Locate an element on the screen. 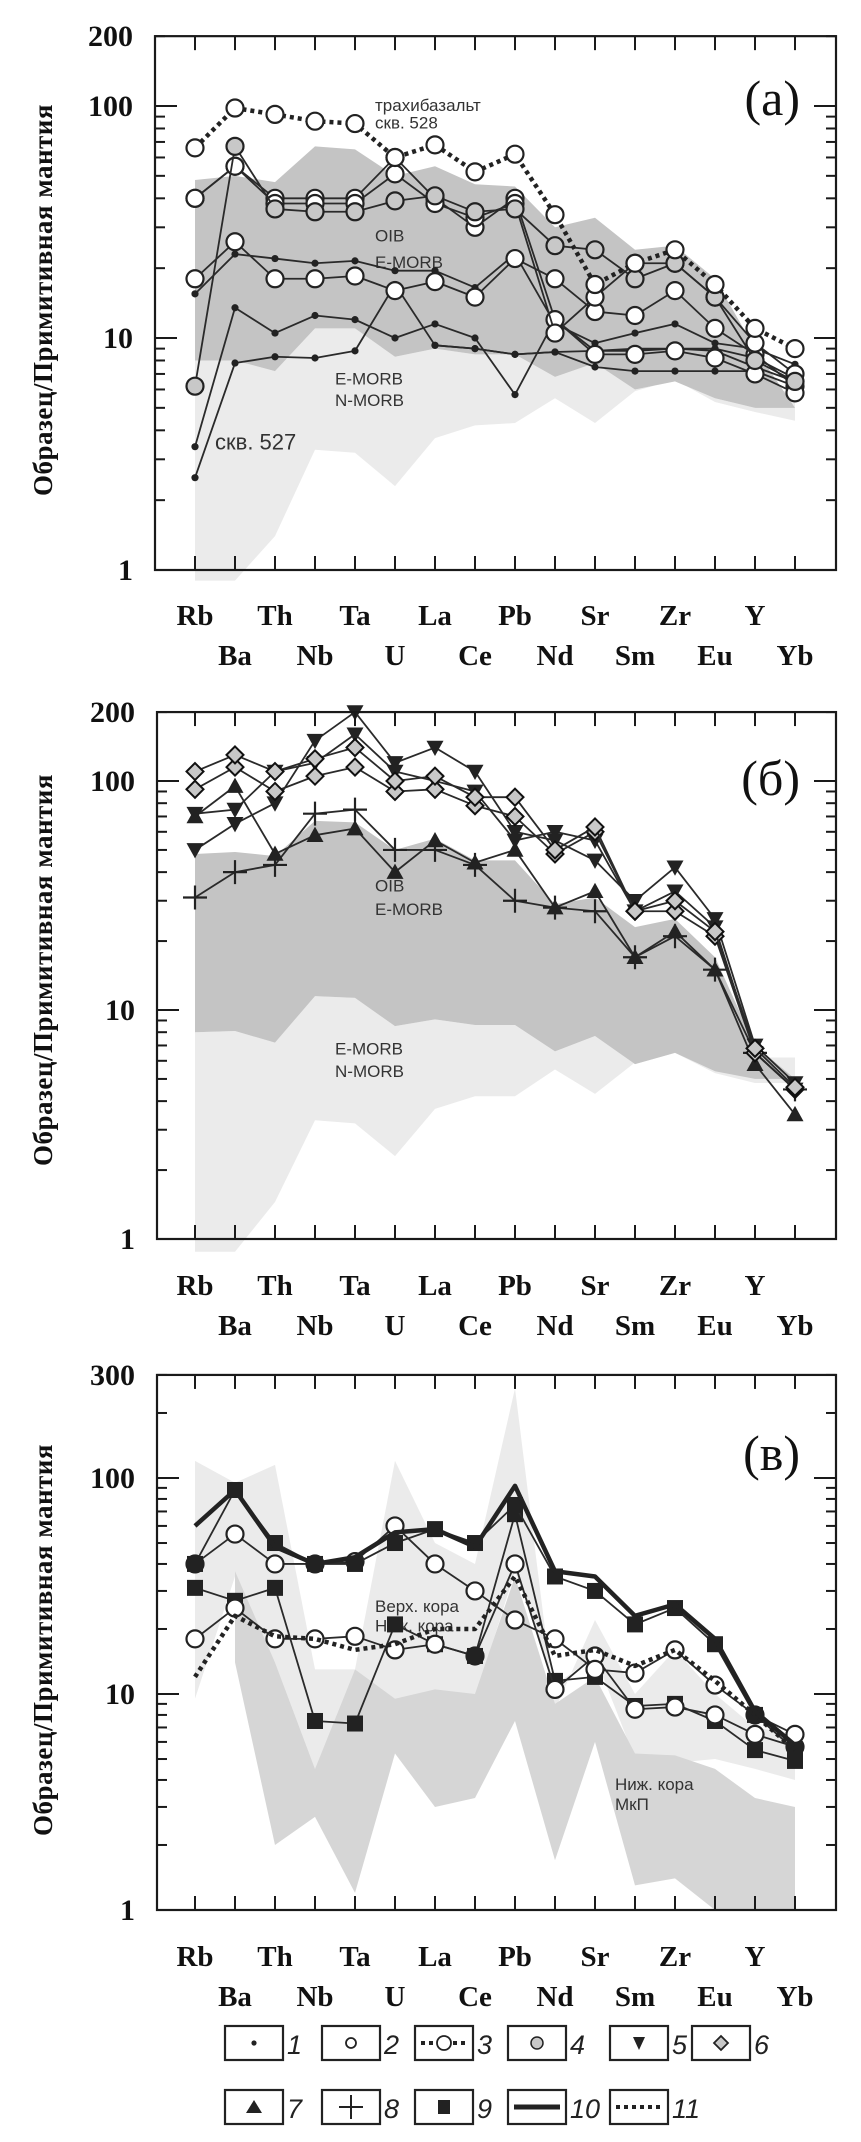 The height and width of the screenshot is (2142, 861). legend-item-2: 2 is located at coordinates (359, 2043).